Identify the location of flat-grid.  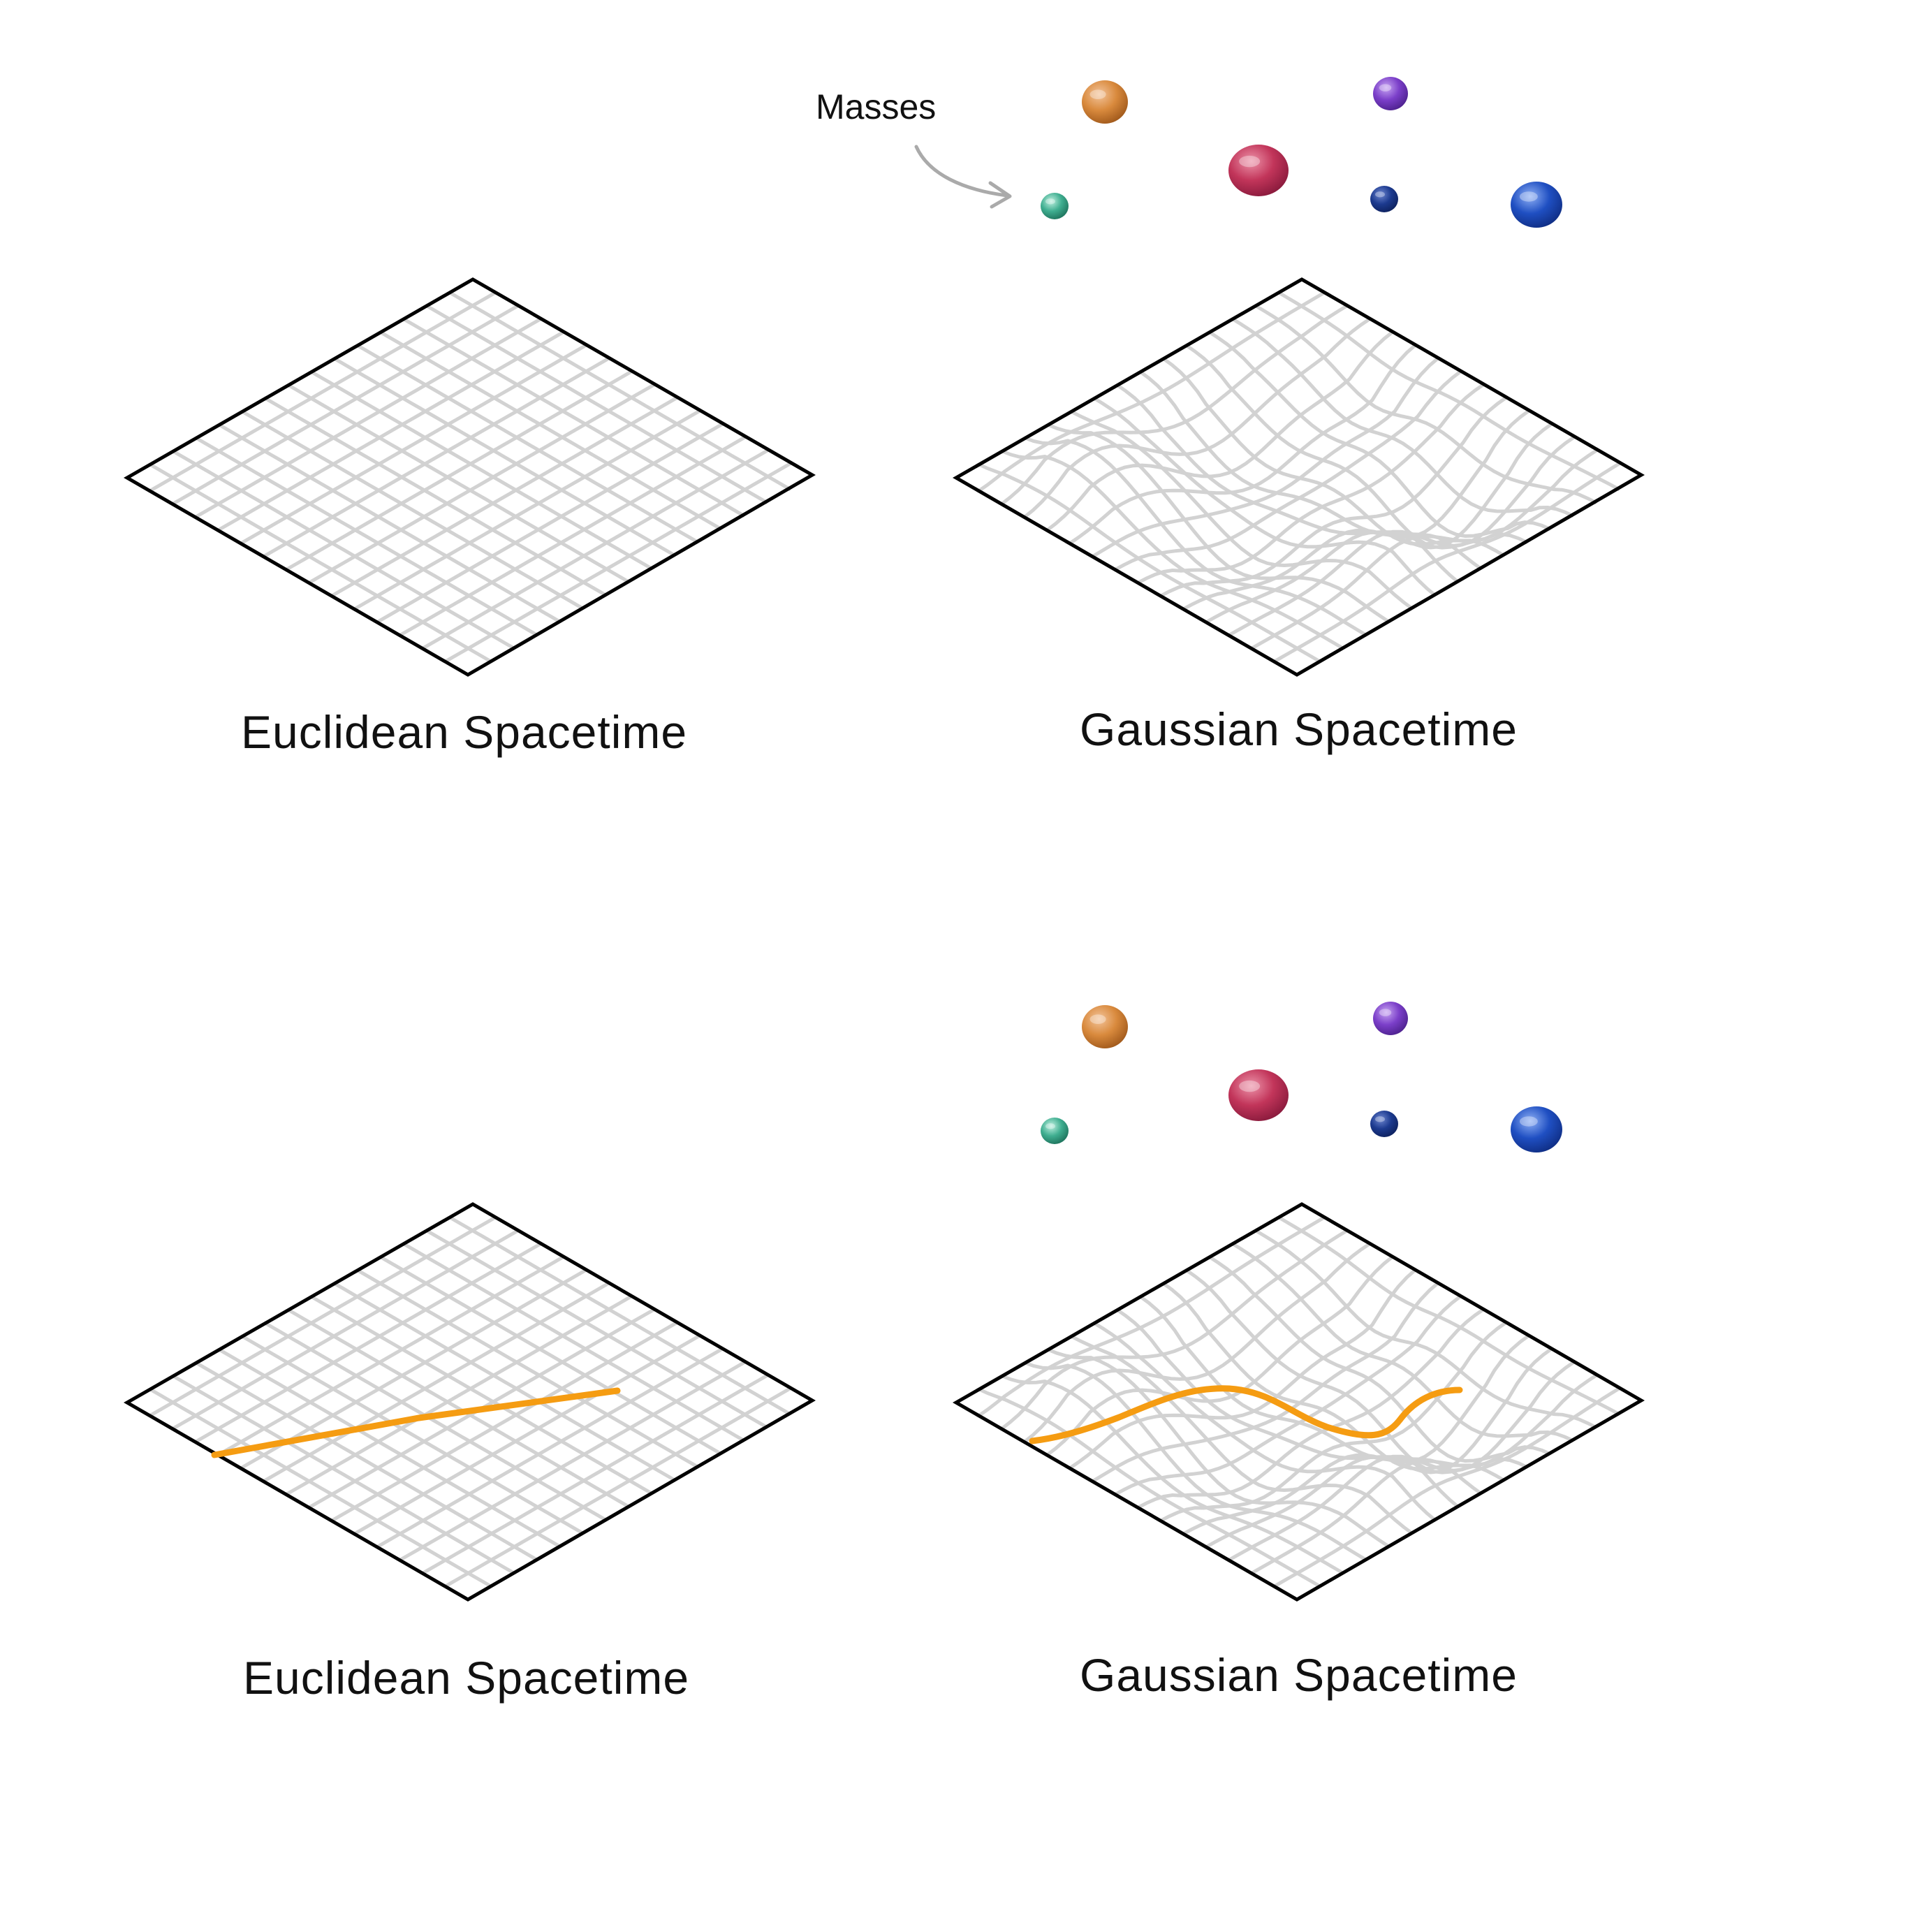
(470, 478).